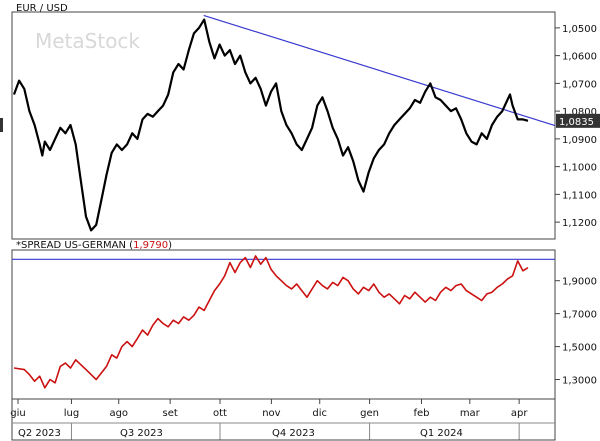 The height and width of the screenshot is (441, 600). I want to click on bottom-ytick-label: 1,5000, so click(579, 348).